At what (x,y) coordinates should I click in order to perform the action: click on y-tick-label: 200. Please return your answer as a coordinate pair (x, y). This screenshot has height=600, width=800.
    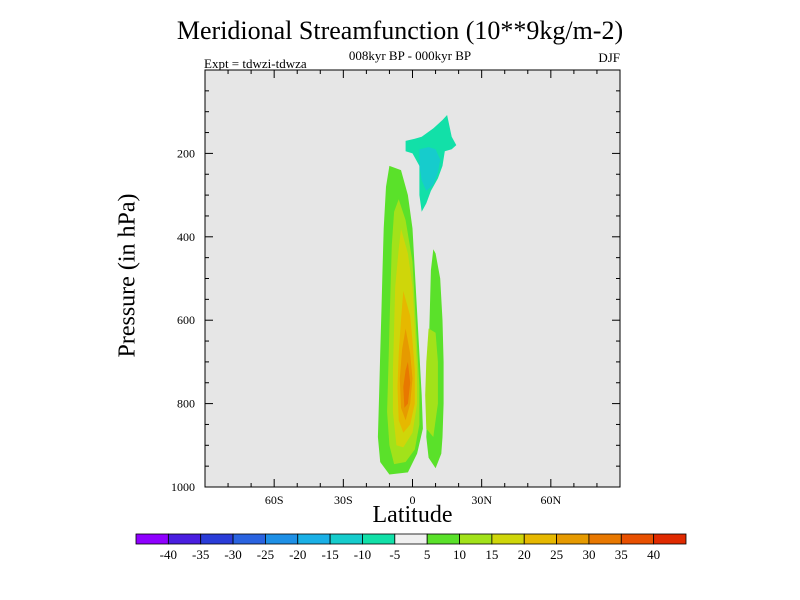
    Looking at the image, I should click on (186, 153).